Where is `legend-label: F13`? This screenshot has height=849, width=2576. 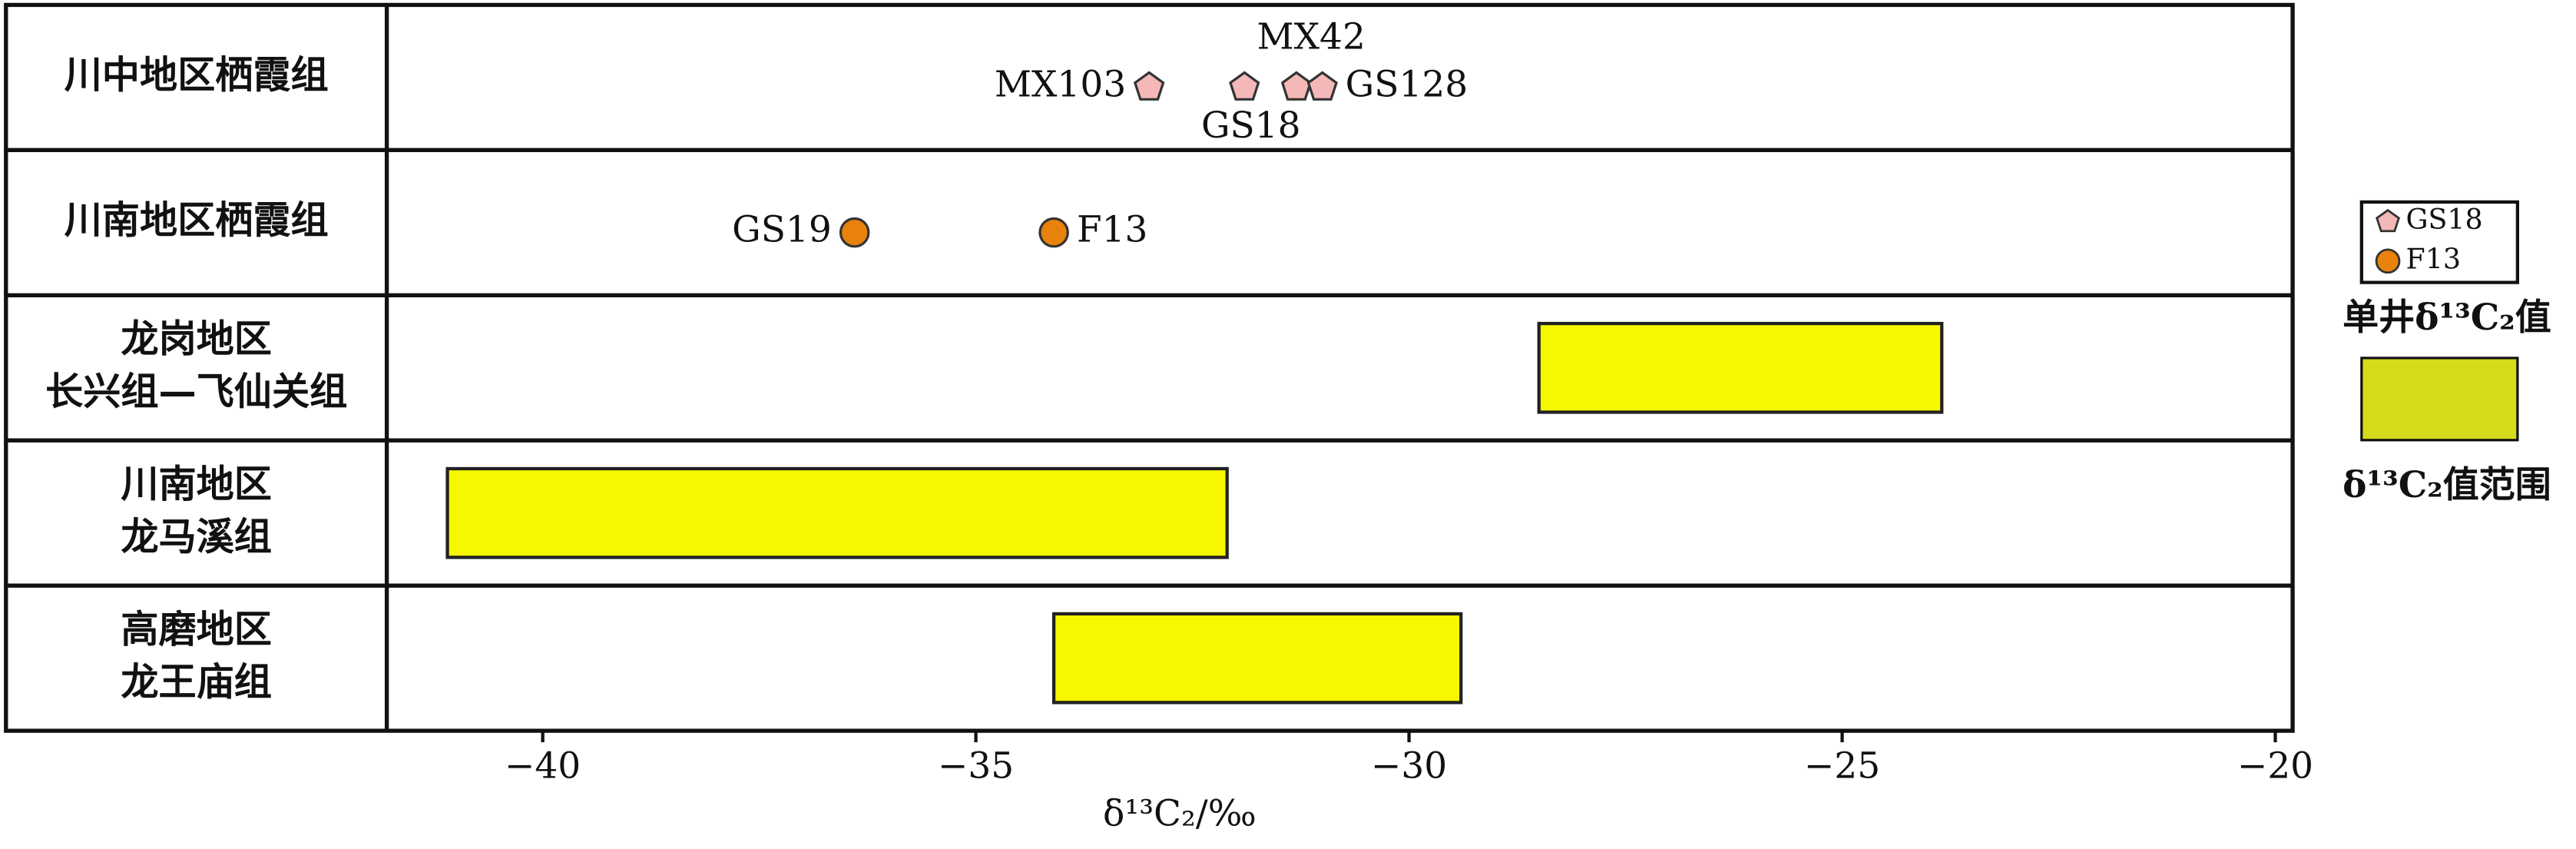
legend-label: F13 is located at coordinates (2433, 258).